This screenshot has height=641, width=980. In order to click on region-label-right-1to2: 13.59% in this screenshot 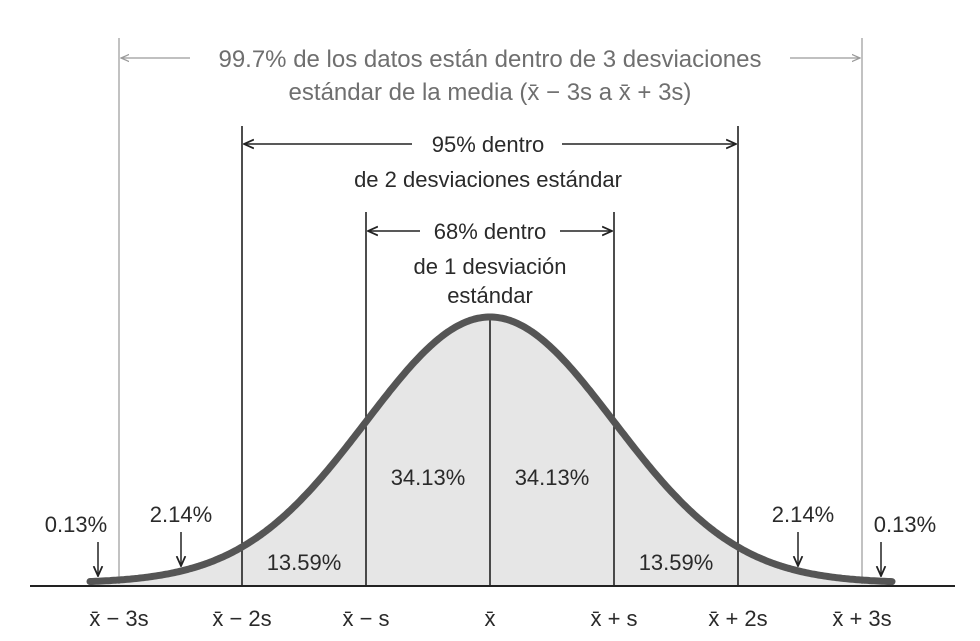, I will do `click(676, 562)`.